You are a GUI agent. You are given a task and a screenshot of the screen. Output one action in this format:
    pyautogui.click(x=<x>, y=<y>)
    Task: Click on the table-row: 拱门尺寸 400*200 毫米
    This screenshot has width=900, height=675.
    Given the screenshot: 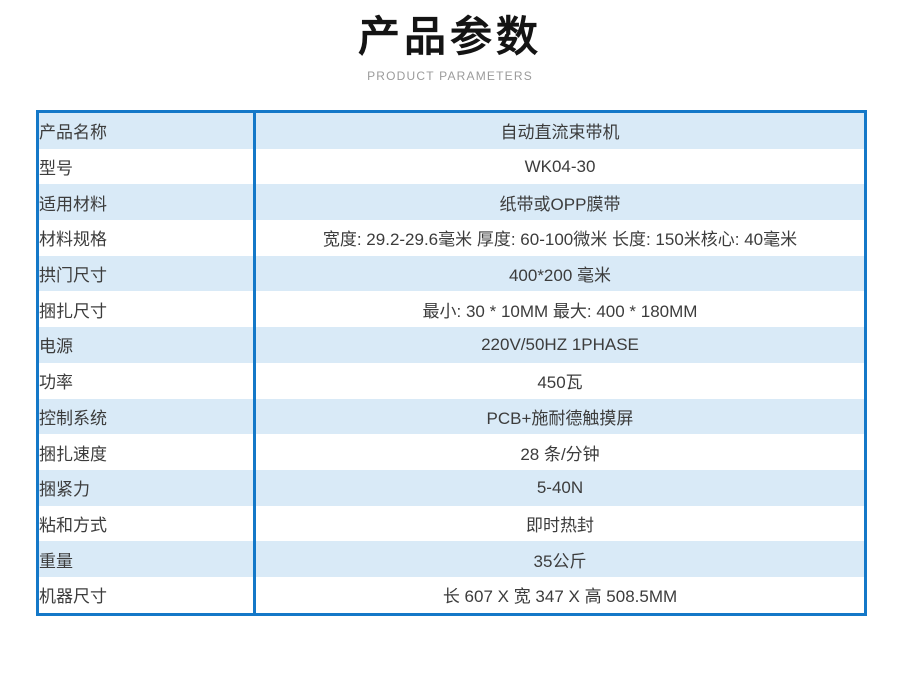 What is the action you would take?
    pyautogui.click(x=451, y=273)
    